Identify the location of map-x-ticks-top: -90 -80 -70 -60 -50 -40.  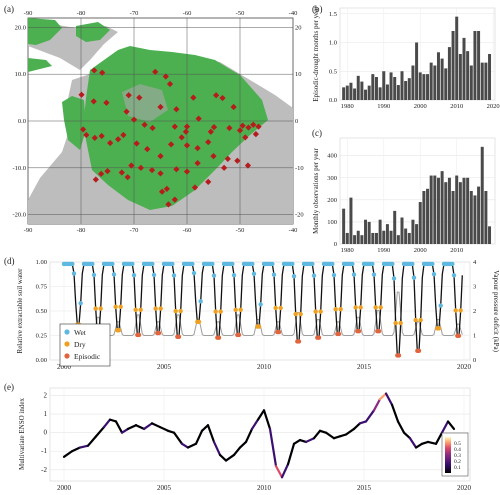
(161, 13).